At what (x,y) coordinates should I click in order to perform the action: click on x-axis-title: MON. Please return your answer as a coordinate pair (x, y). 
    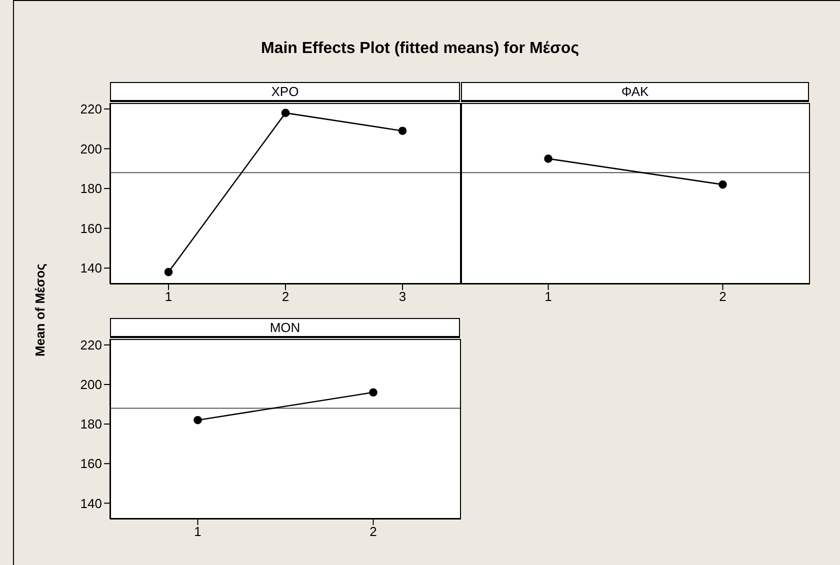
    Looking at the image, I should click on (285, 328).